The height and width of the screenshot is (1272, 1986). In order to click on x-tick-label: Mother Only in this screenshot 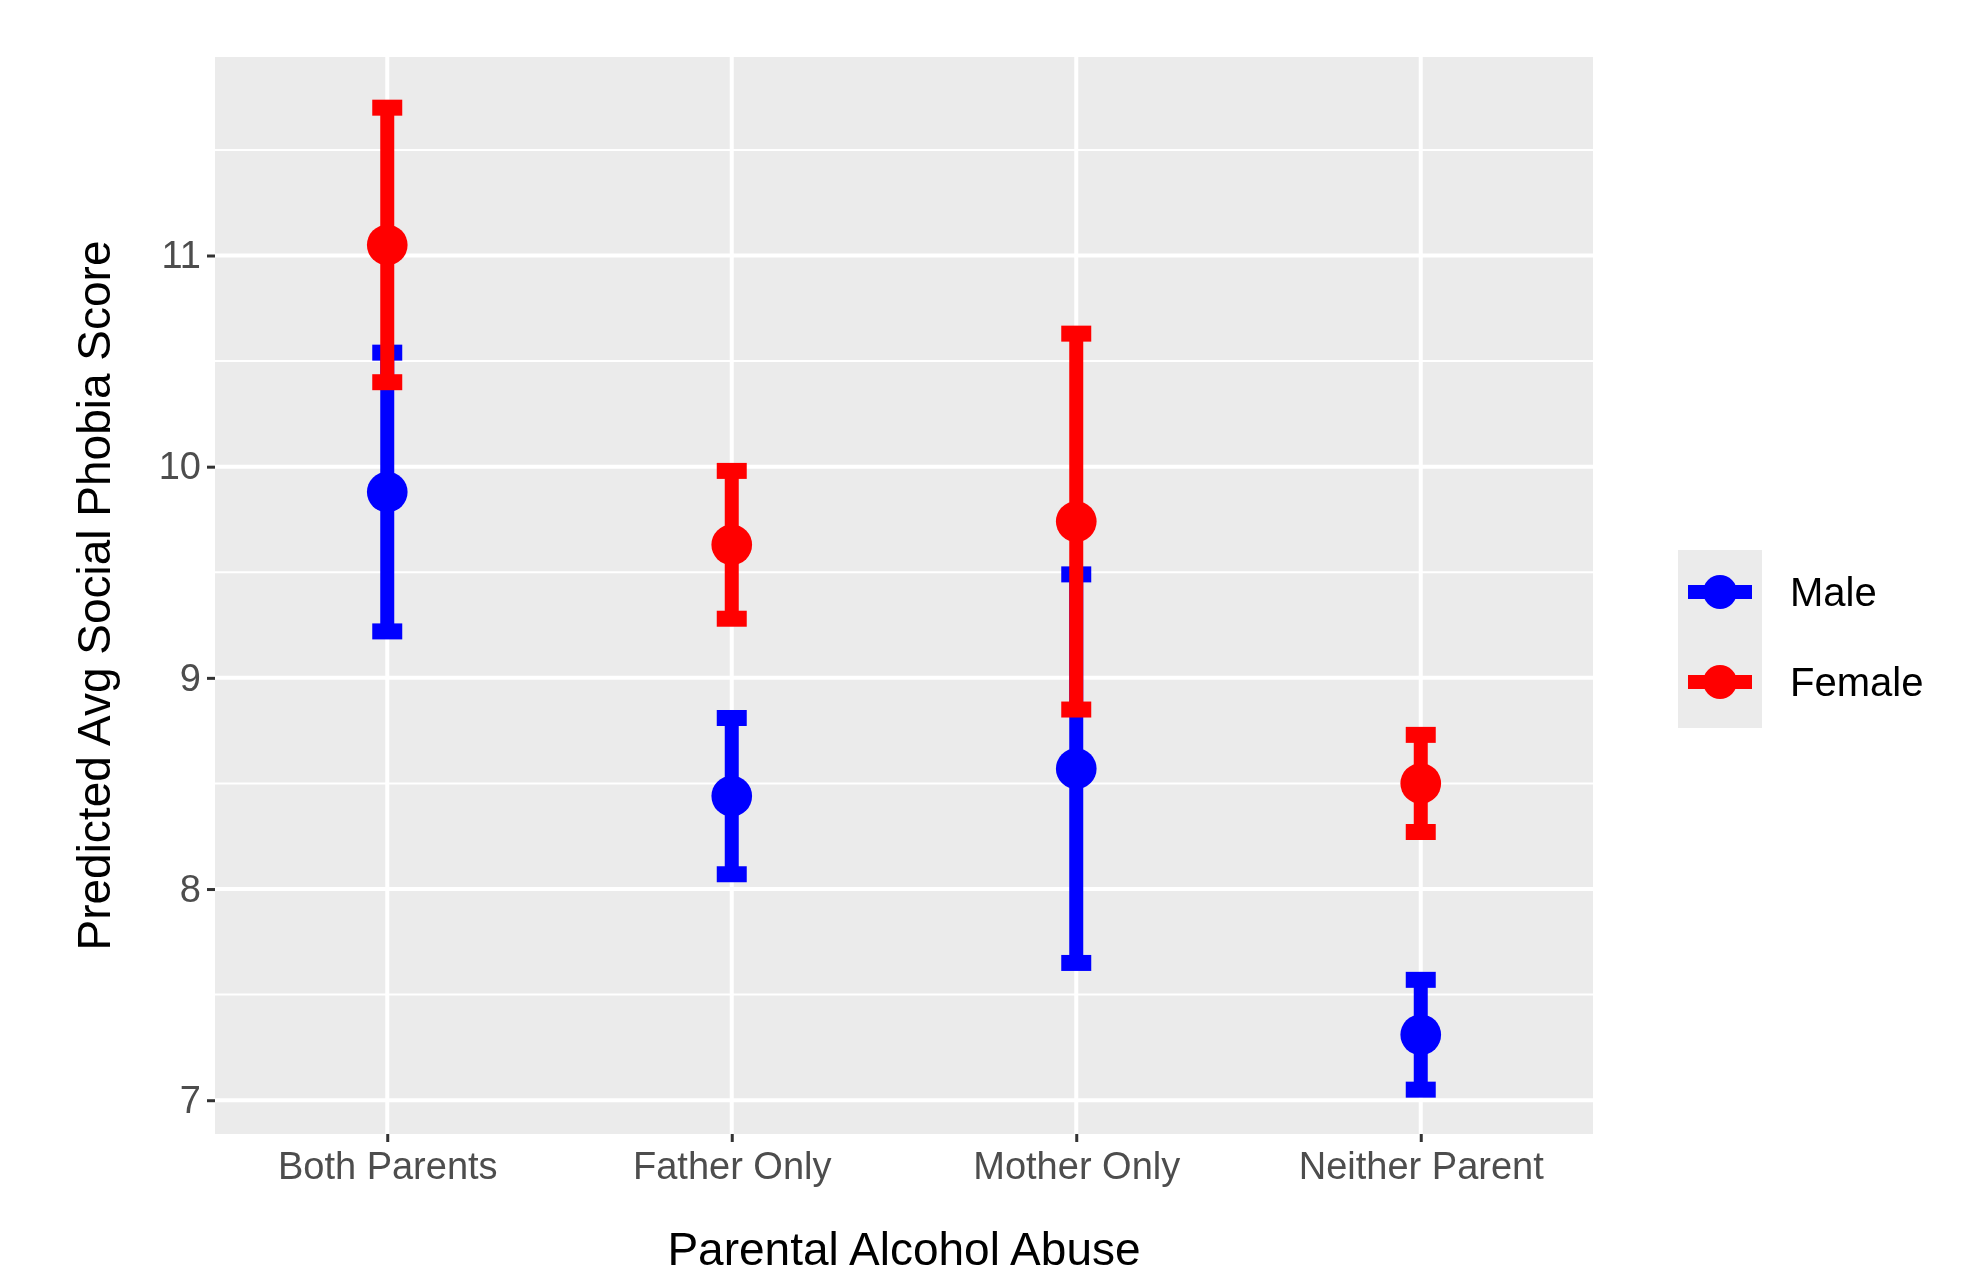, I will do `click(1077, 1165)`.